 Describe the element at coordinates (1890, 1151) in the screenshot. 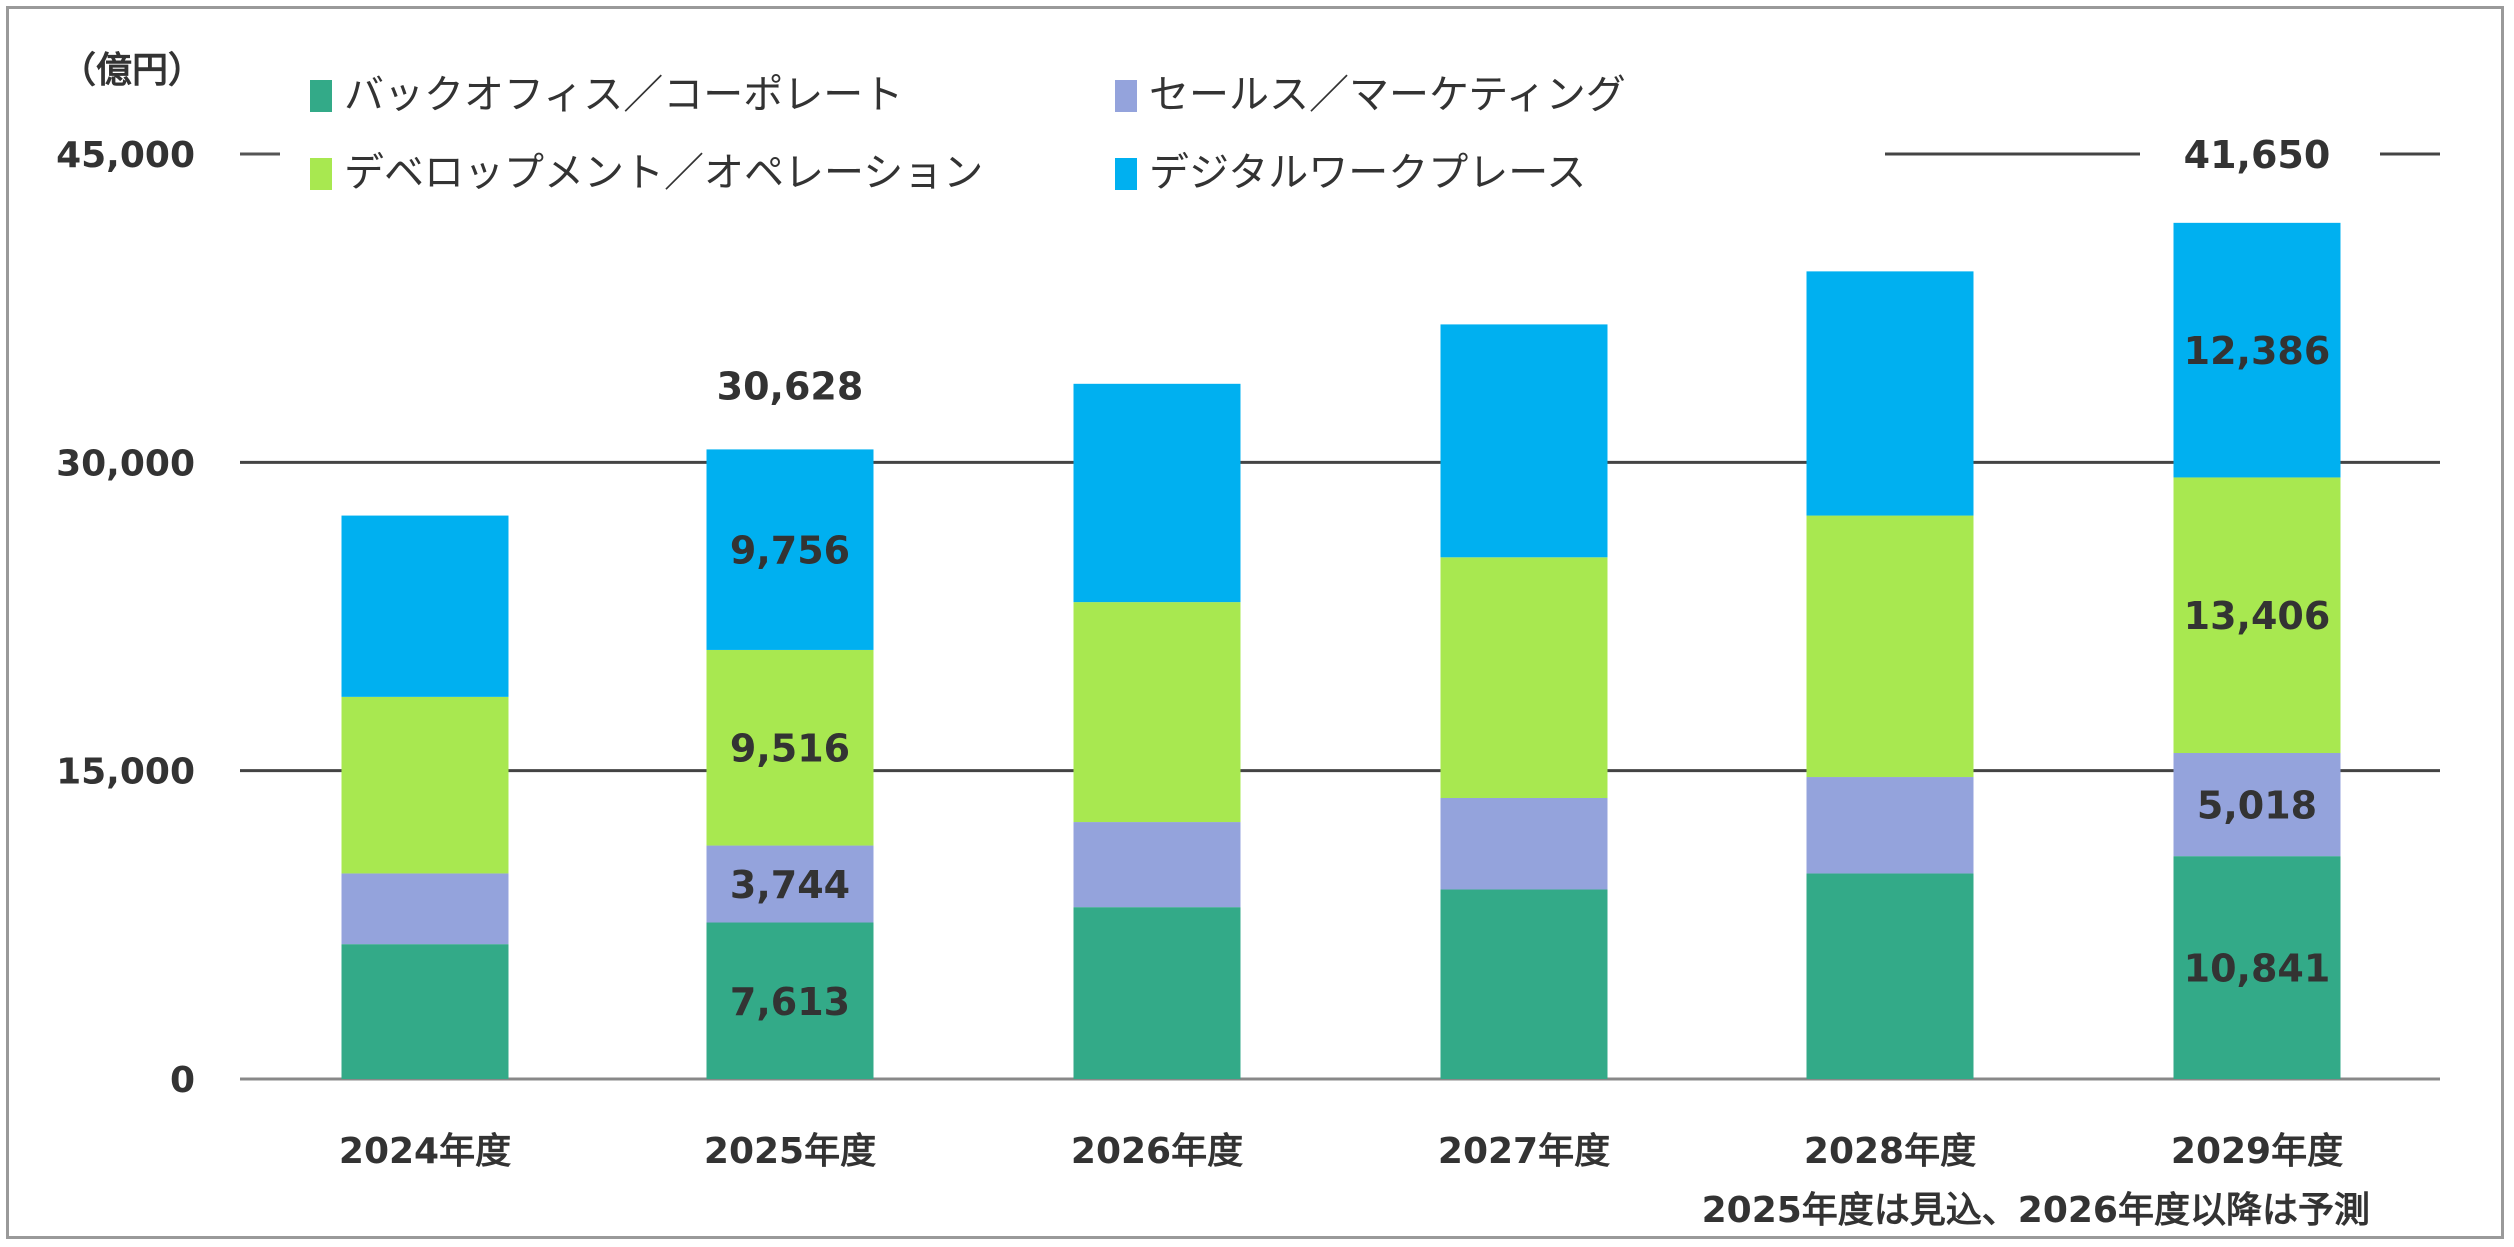

I see `x-tick-label: 2028年度` at that location.